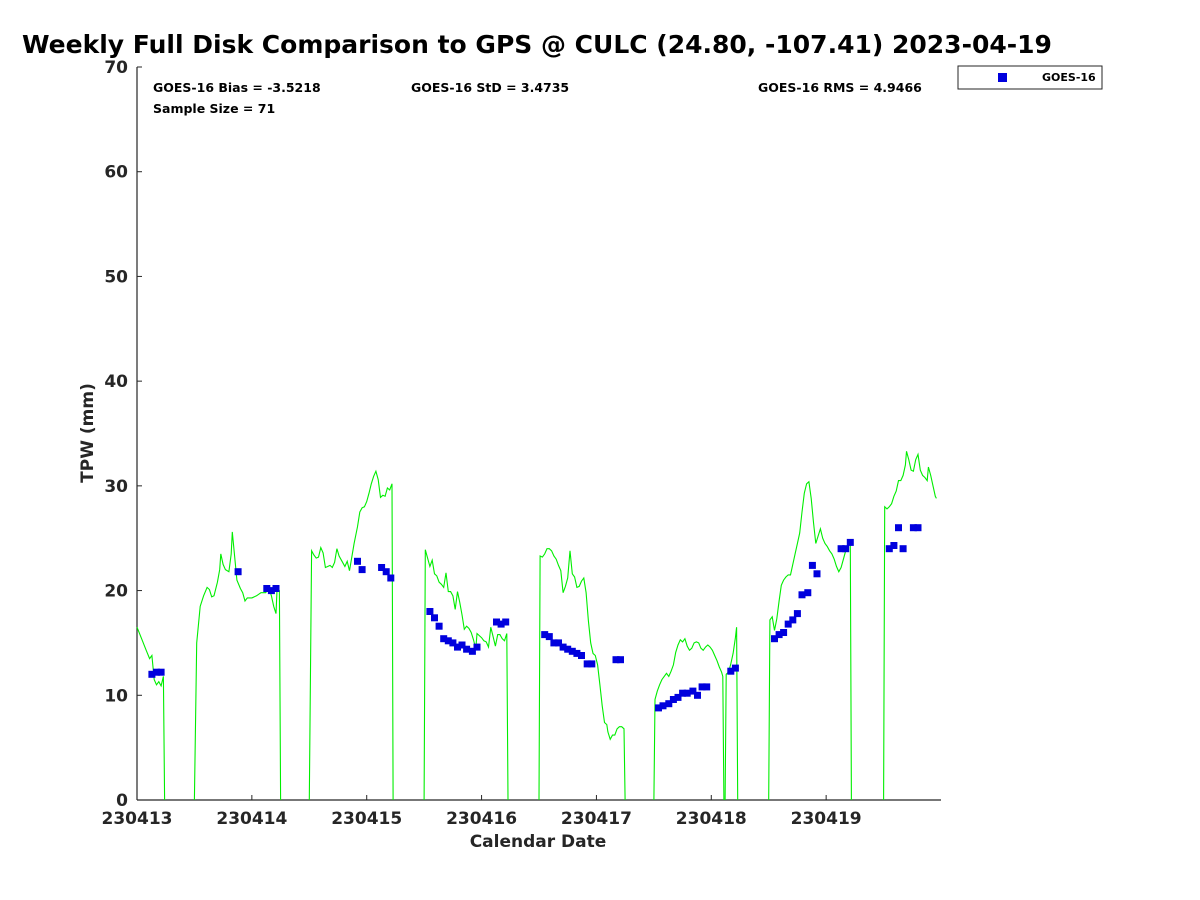 The height and width of the screenshot is (900, 1200). Describe the element at coordinates (116, 68) in the screenshot. I see `y-tick-label: 70` at that location.